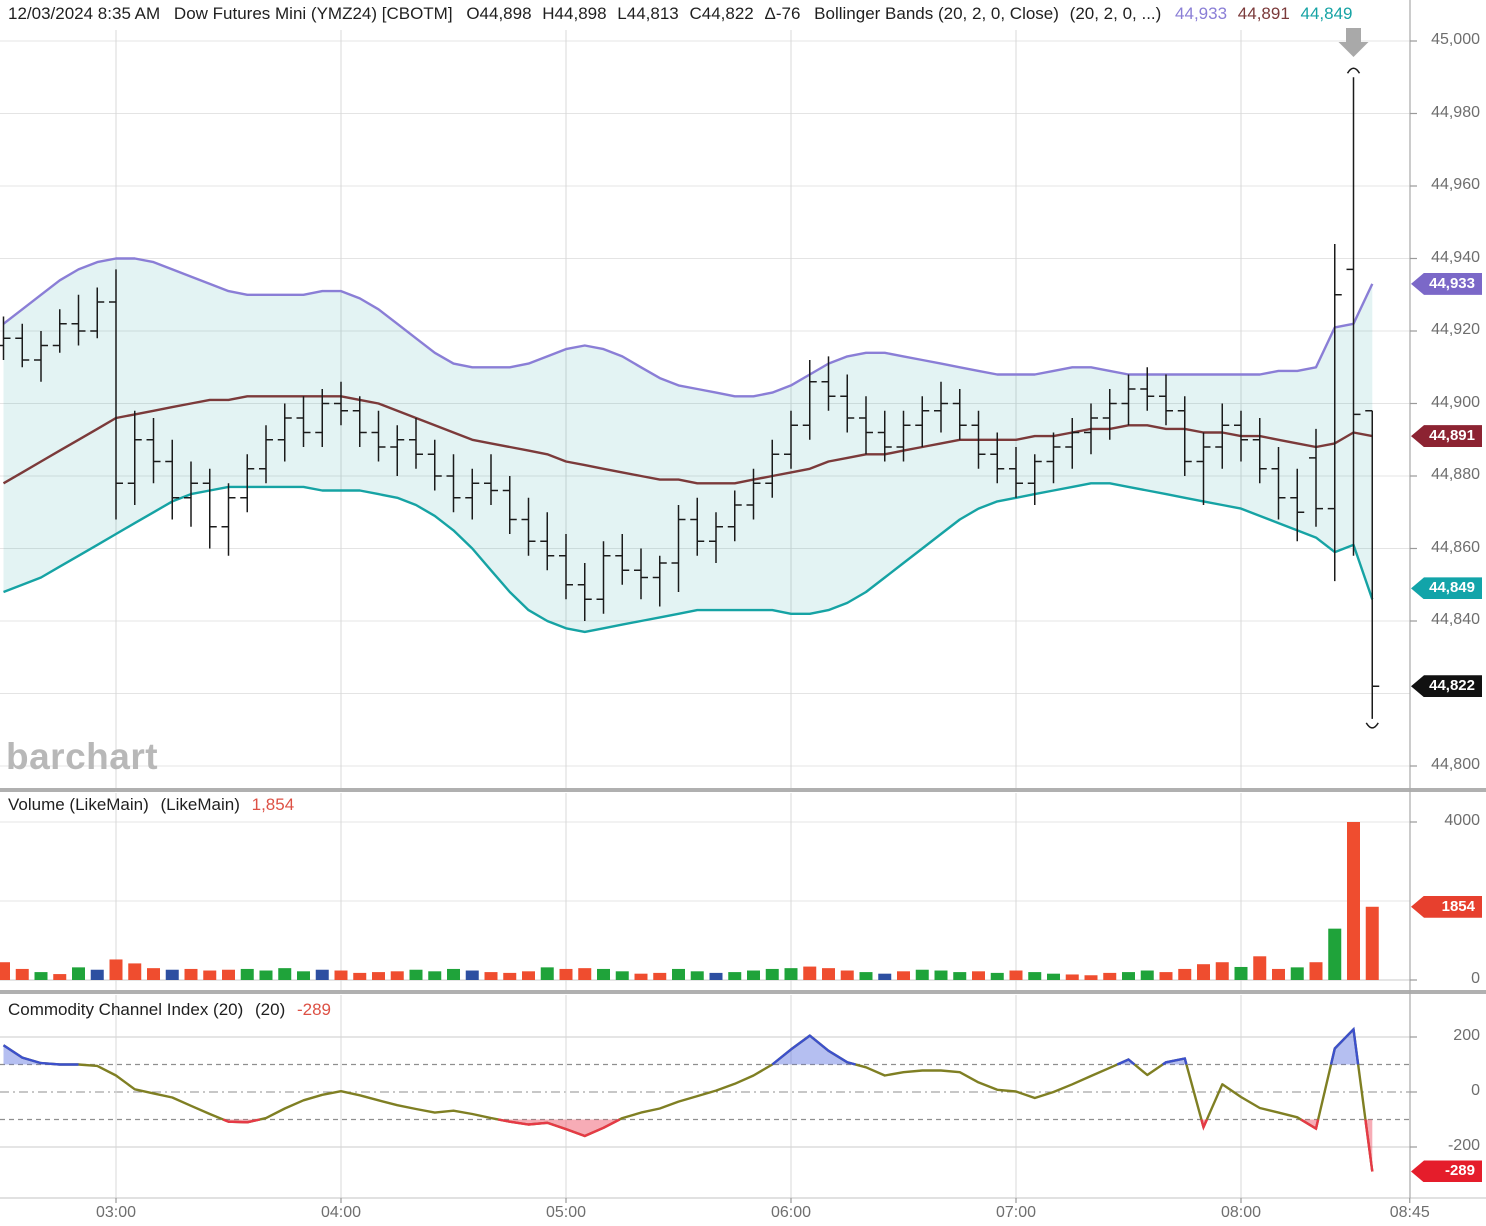 This screenshot has width=1486, height=1226. What do you see at coordinates (314, 1009) in the screenshot?
I see `cci-current-value: -289` at bounding box center [314, 1009].